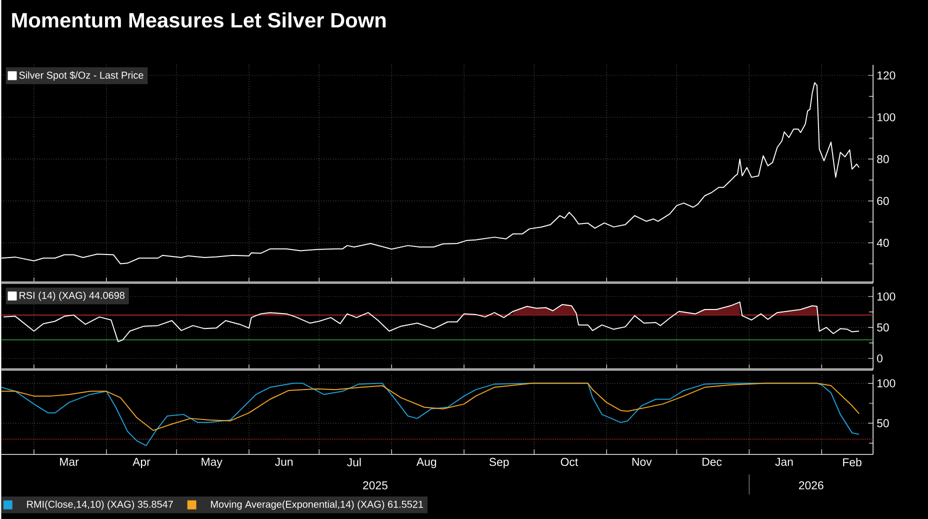  Describe the element at coordinates (882, 242) in the screenshot. I see `y-tick-label: 40` at that location.